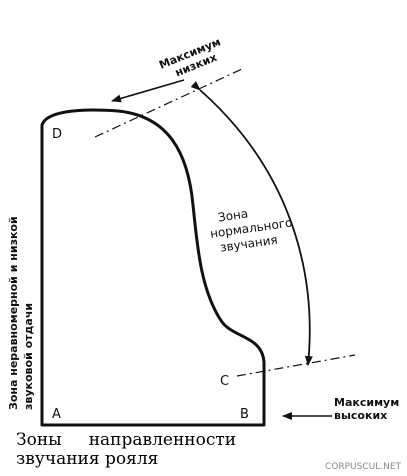  I want to click on max-high-label: Максимум высоких, so click(366, 409).